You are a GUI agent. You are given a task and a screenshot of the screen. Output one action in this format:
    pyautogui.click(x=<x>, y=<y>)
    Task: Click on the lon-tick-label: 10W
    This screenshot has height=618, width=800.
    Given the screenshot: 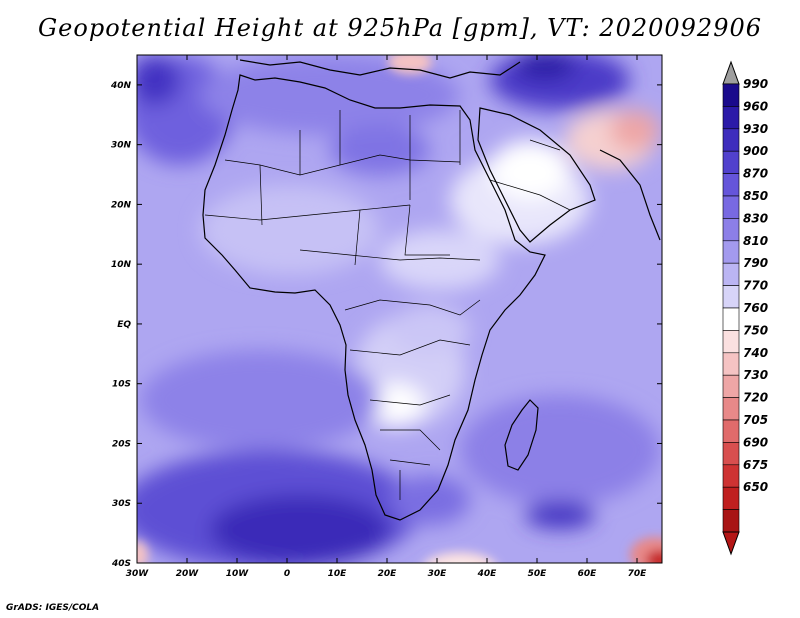 What is the action you would take?
    pyautogui.click(x=238, y=574)
    